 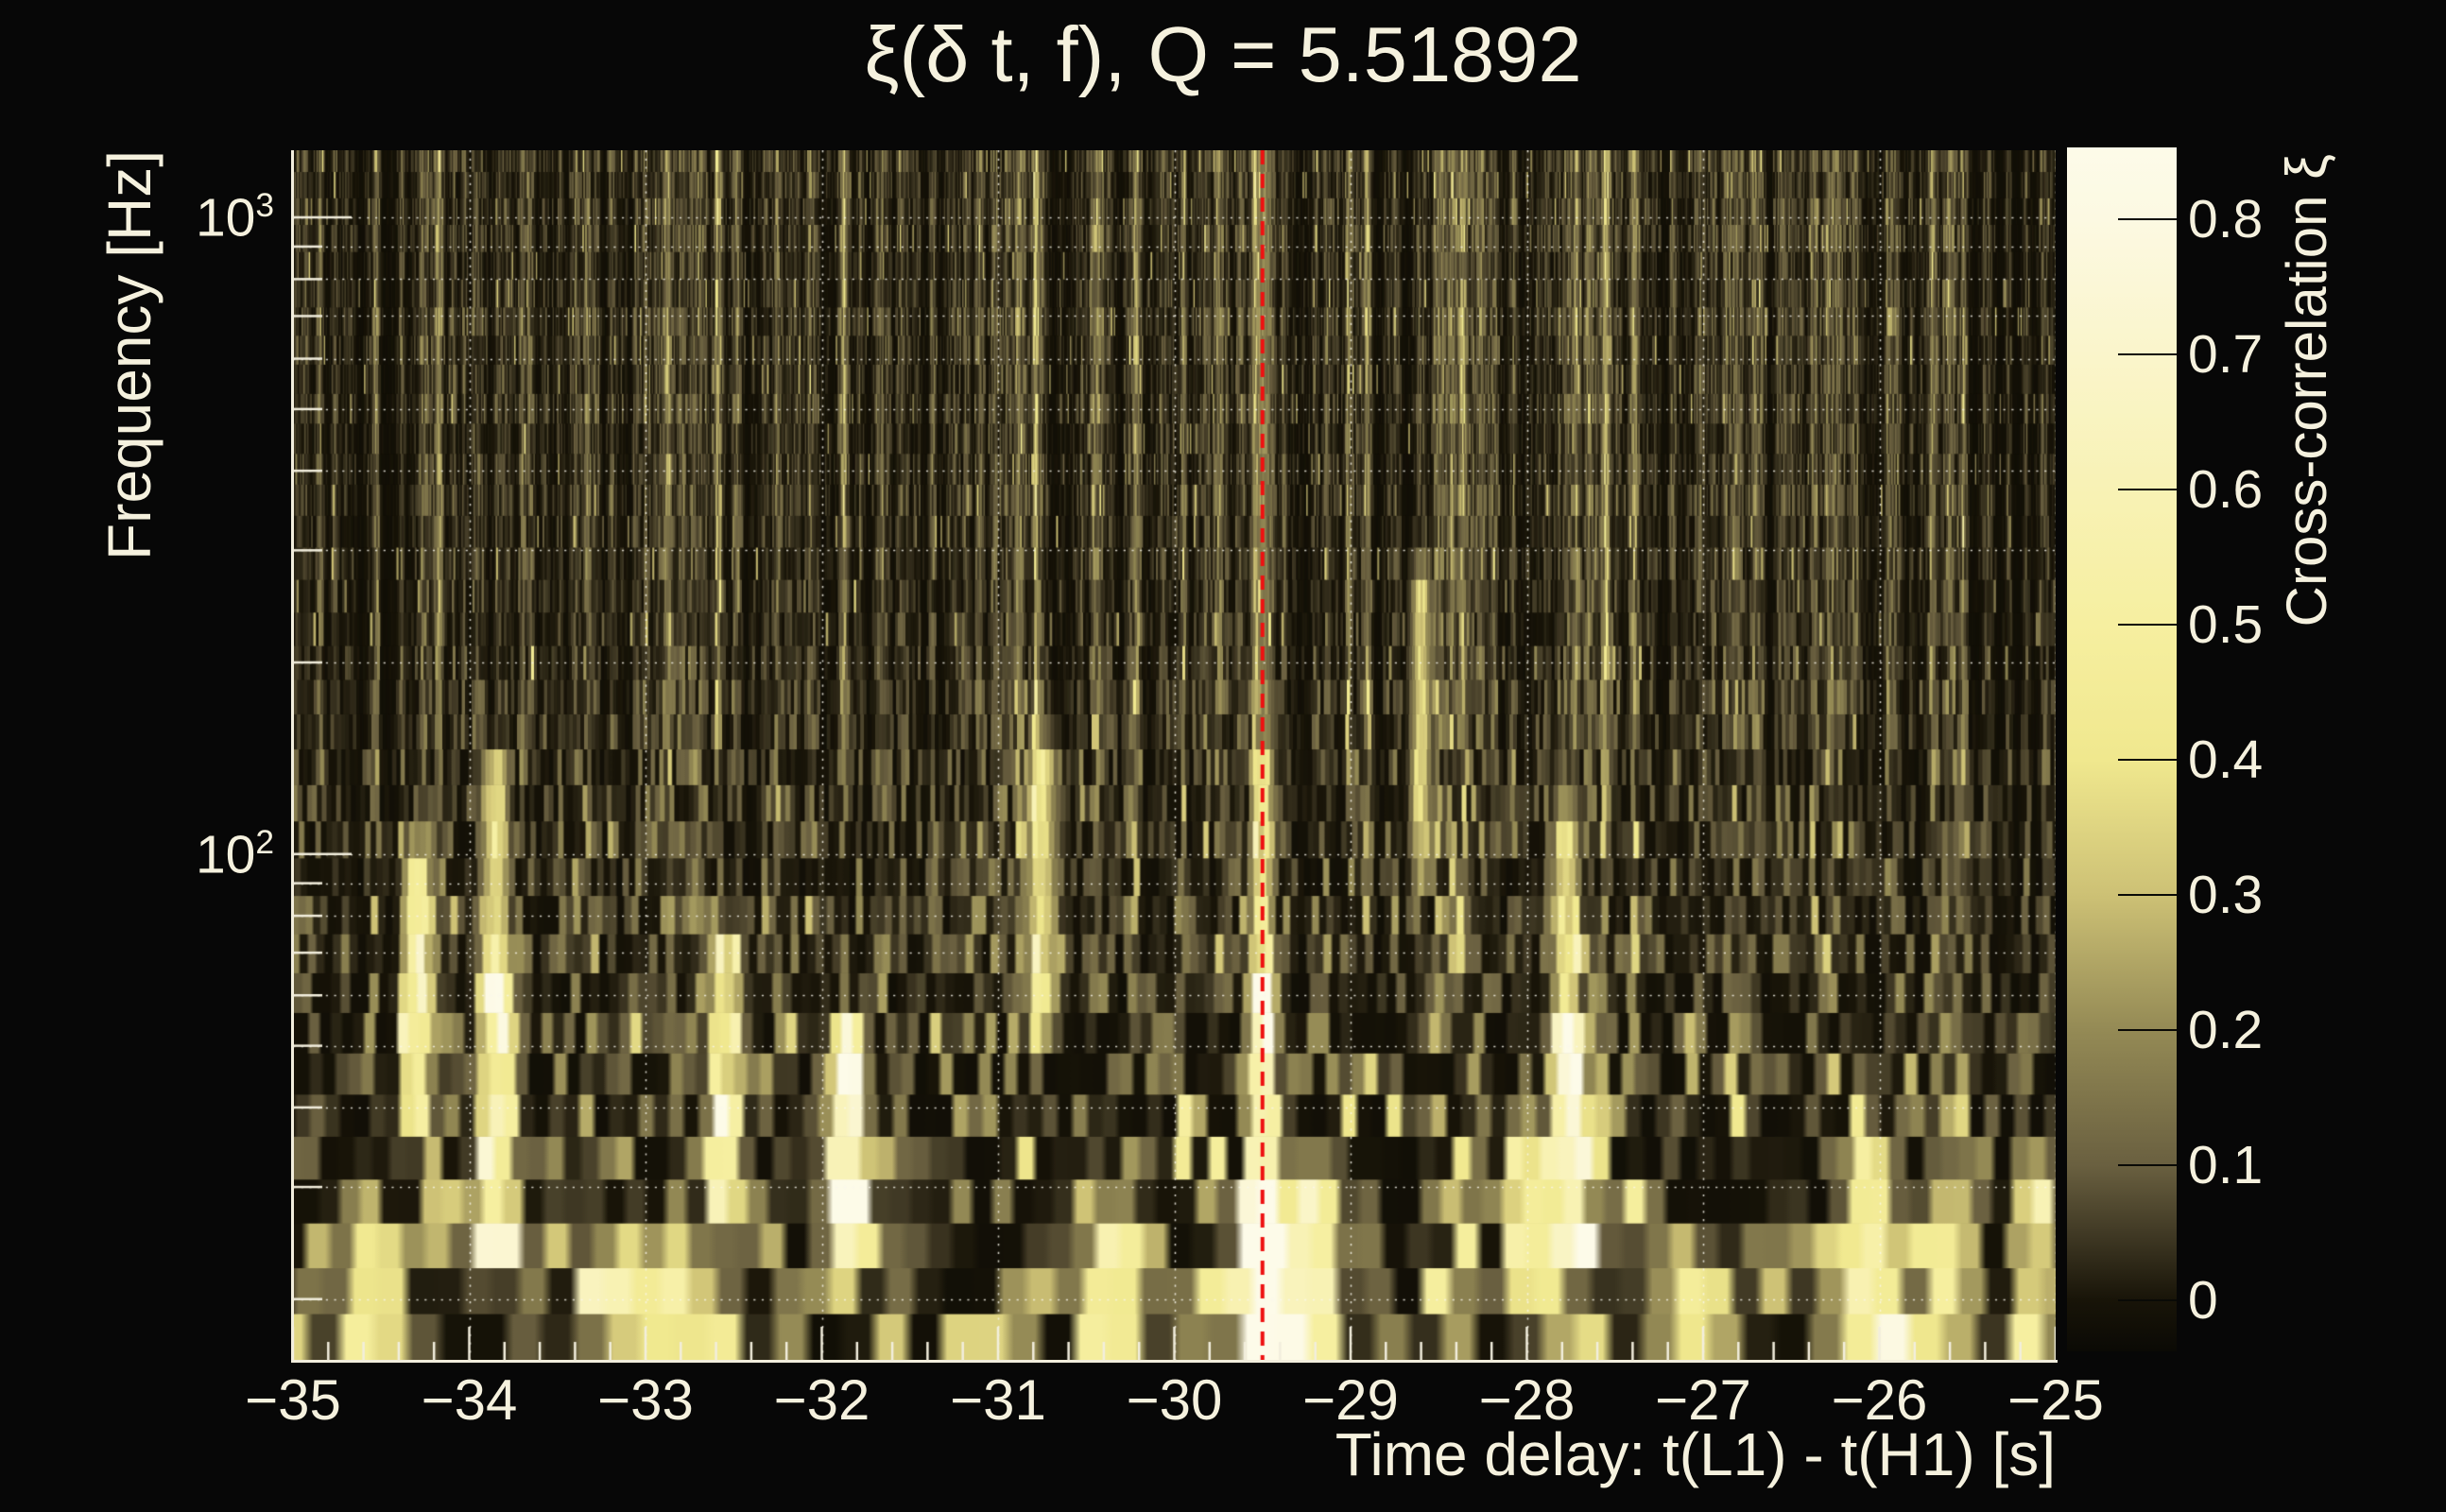 What do you see at coordinates (1174, 1400) in the screenshot?
I see `x-tick-label: −30` at bounding box center [1174, 1400].